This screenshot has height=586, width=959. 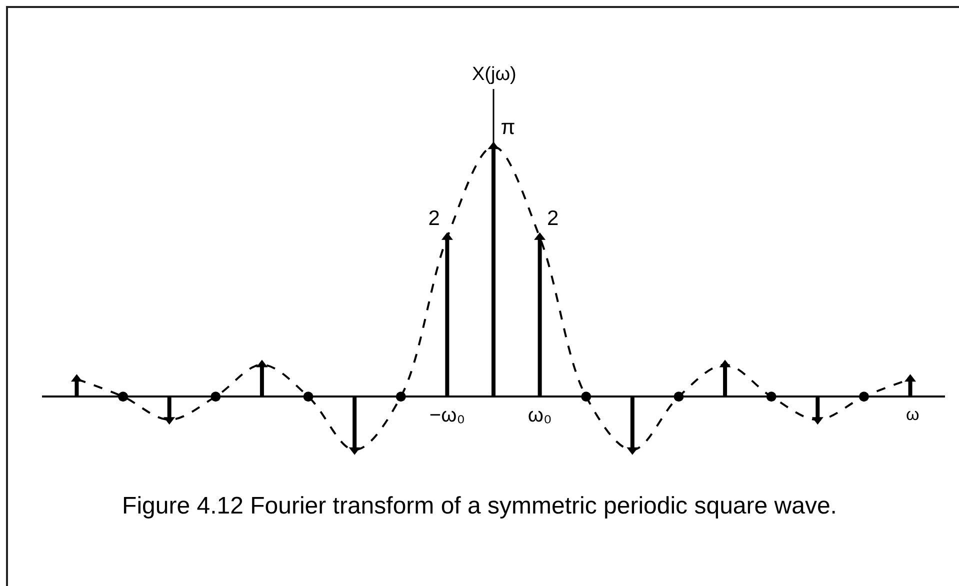 What do you see at coordinates (494, 74) in the screenshot?
I see `y-axis-title: X(jω)` at bounding box center [494, 74].